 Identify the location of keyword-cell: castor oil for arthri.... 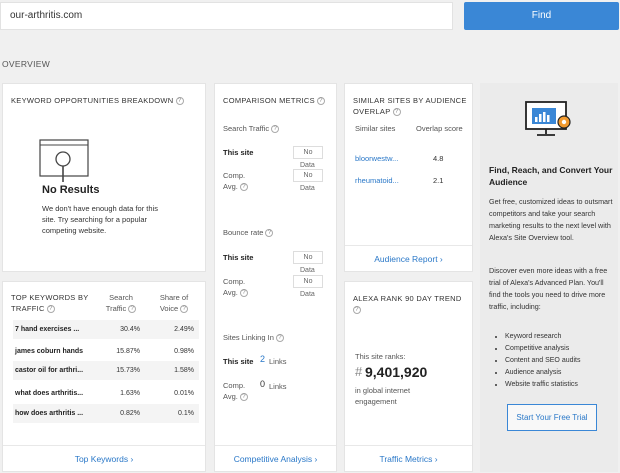
(49, 370).